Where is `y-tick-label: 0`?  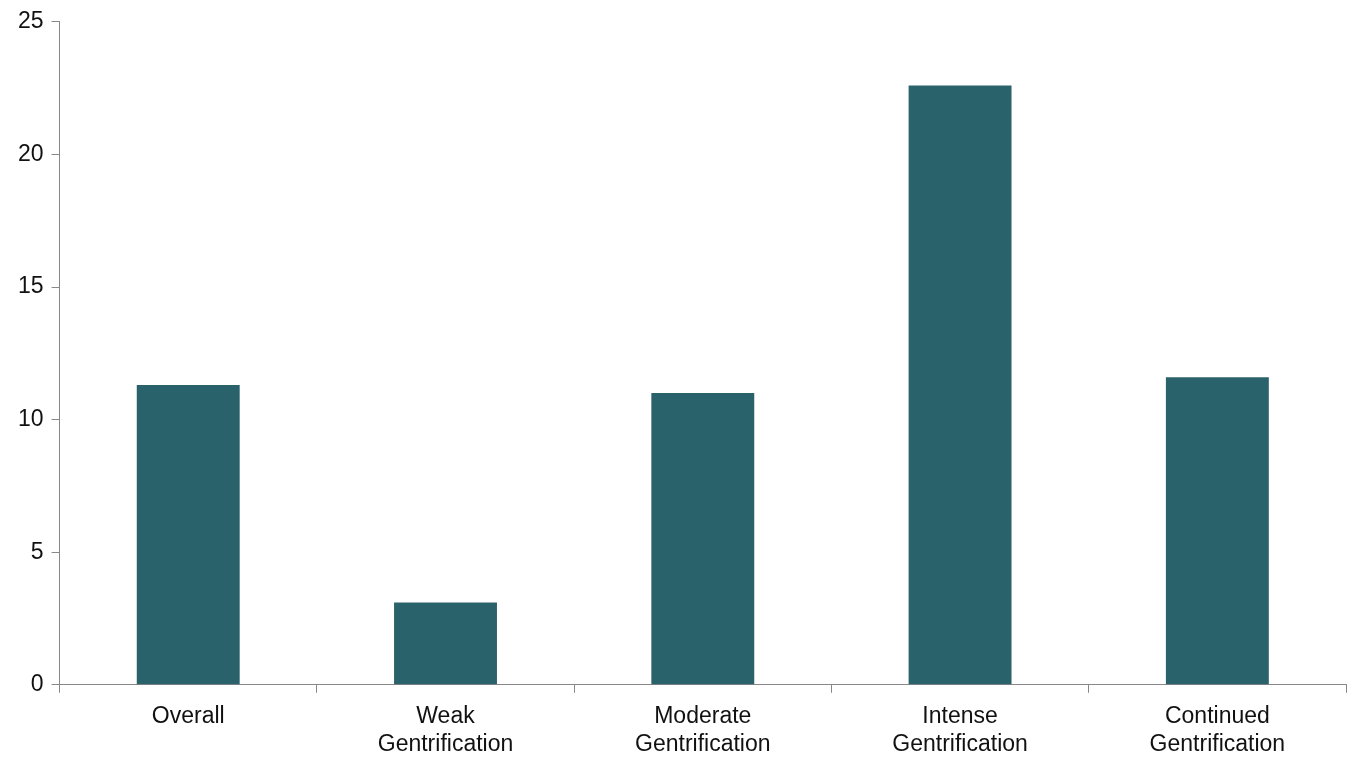 y-tick-label: 0 is located at coordinates (37, 683).